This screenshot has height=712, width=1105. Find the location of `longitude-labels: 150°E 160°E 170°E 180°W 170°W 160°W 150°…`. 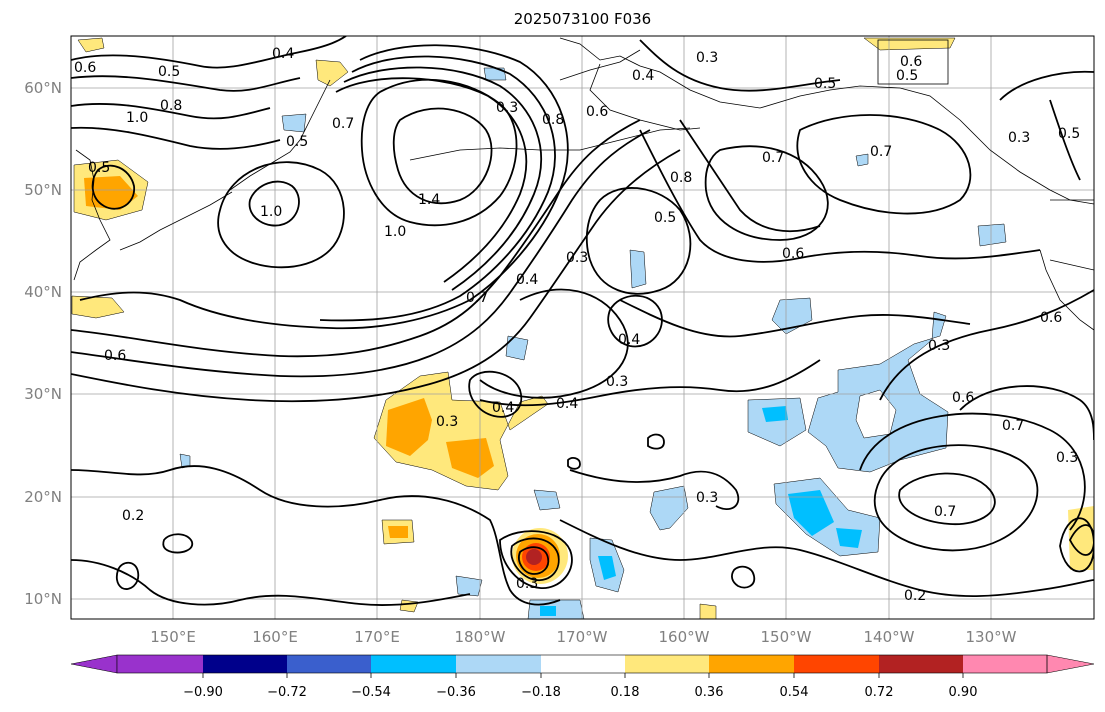

longitude-labels: 150°E 160°E 170°E 180°W 170°W 160°W 150°… is located at coordinates (583, 637).